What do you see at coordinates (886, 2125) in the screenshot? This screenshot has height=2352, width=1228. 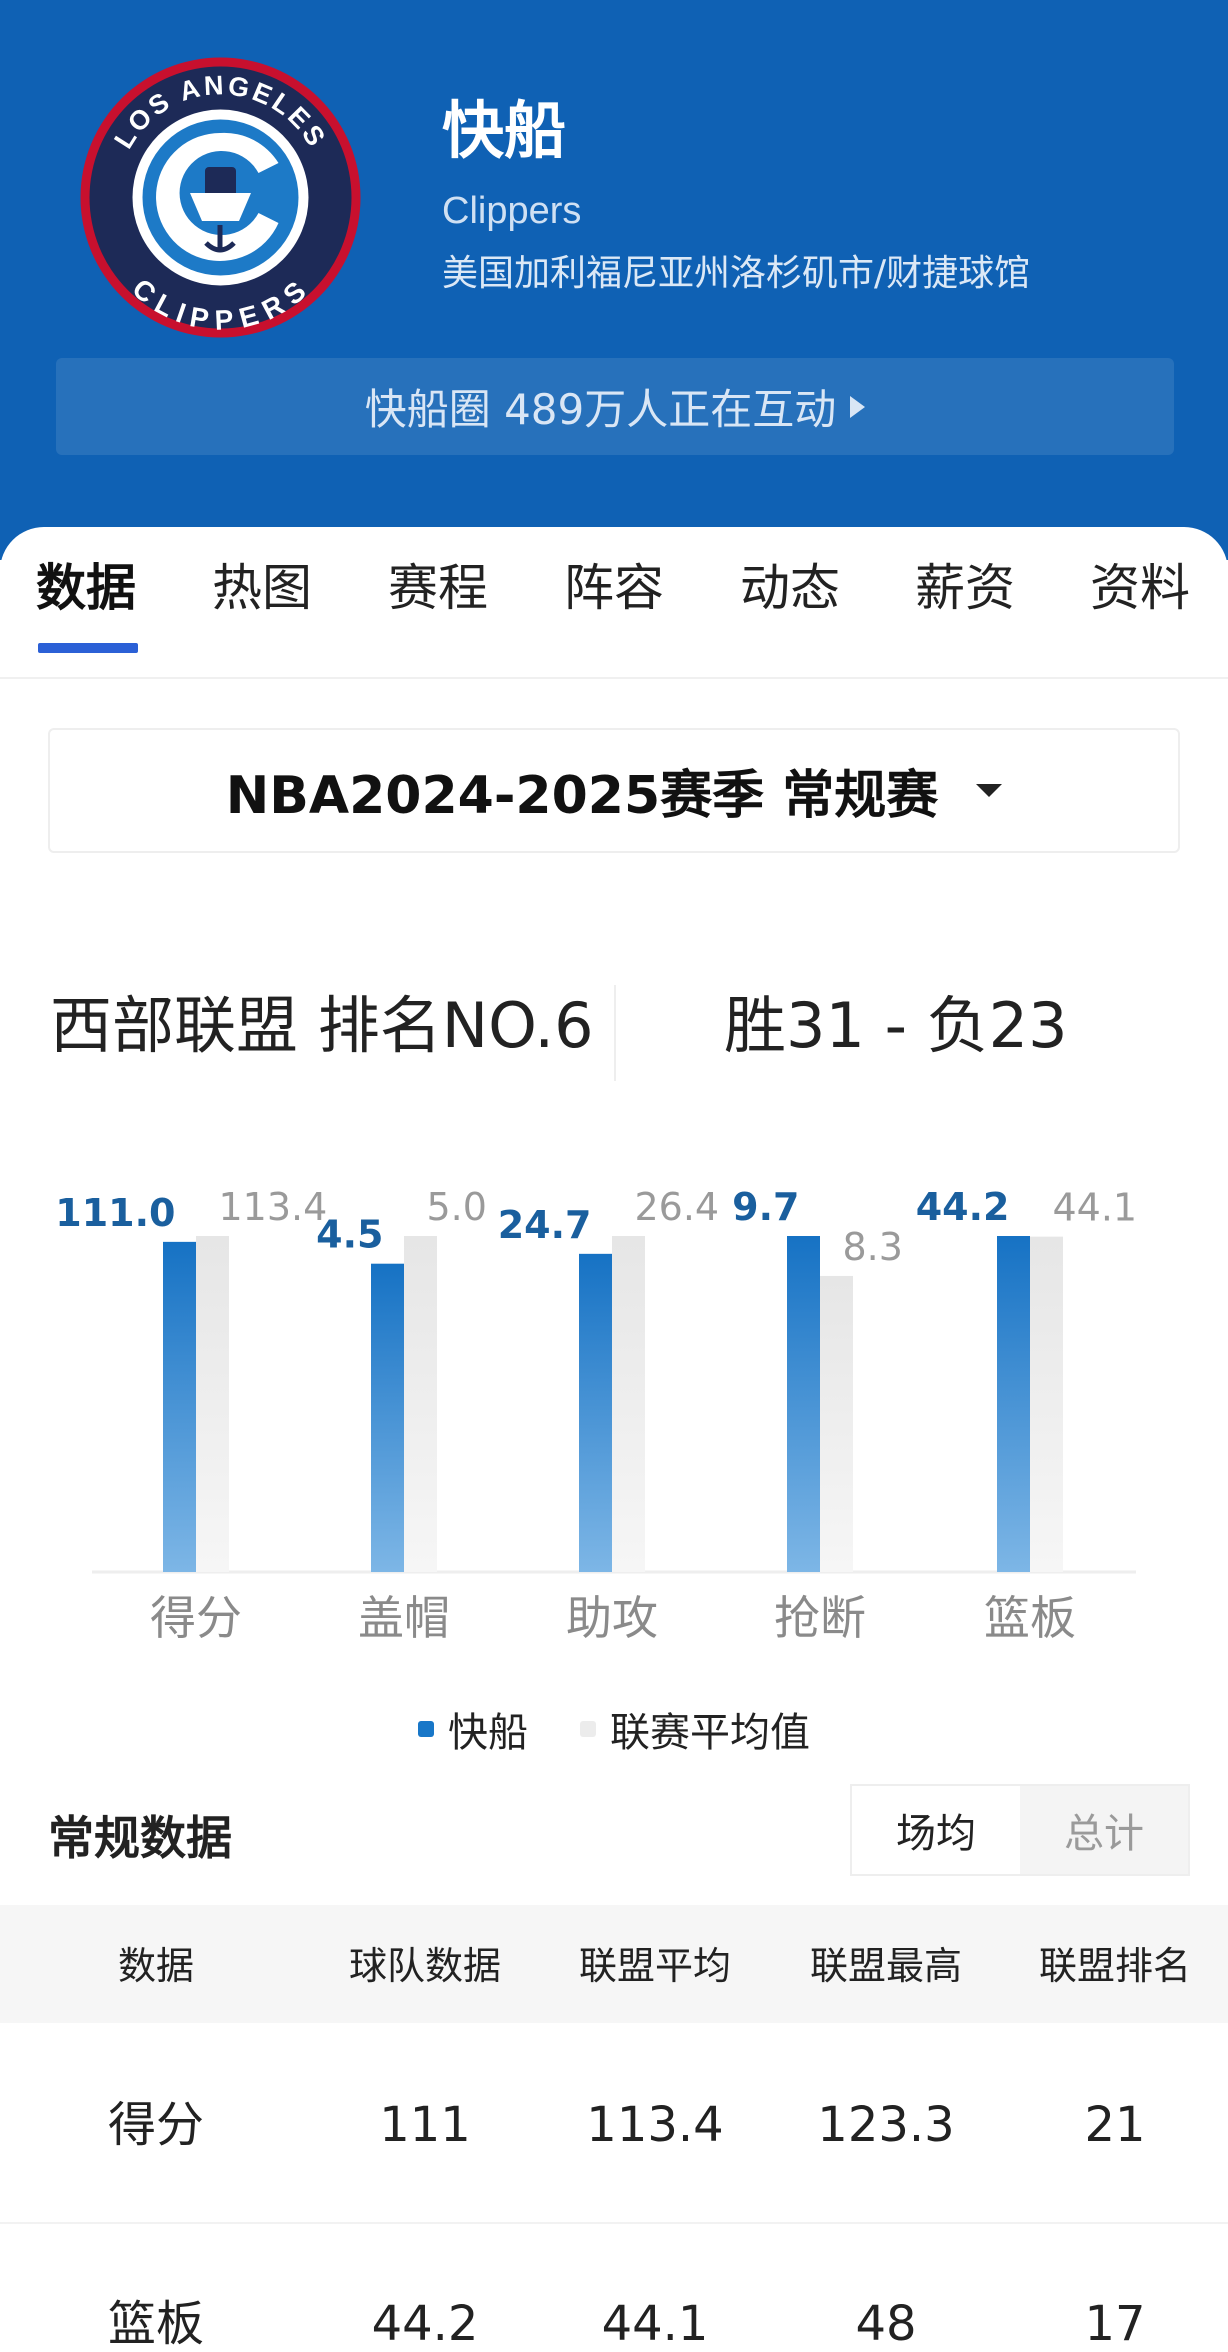 I see `table-cell: 123.3` at bounding box center [886, 2125].